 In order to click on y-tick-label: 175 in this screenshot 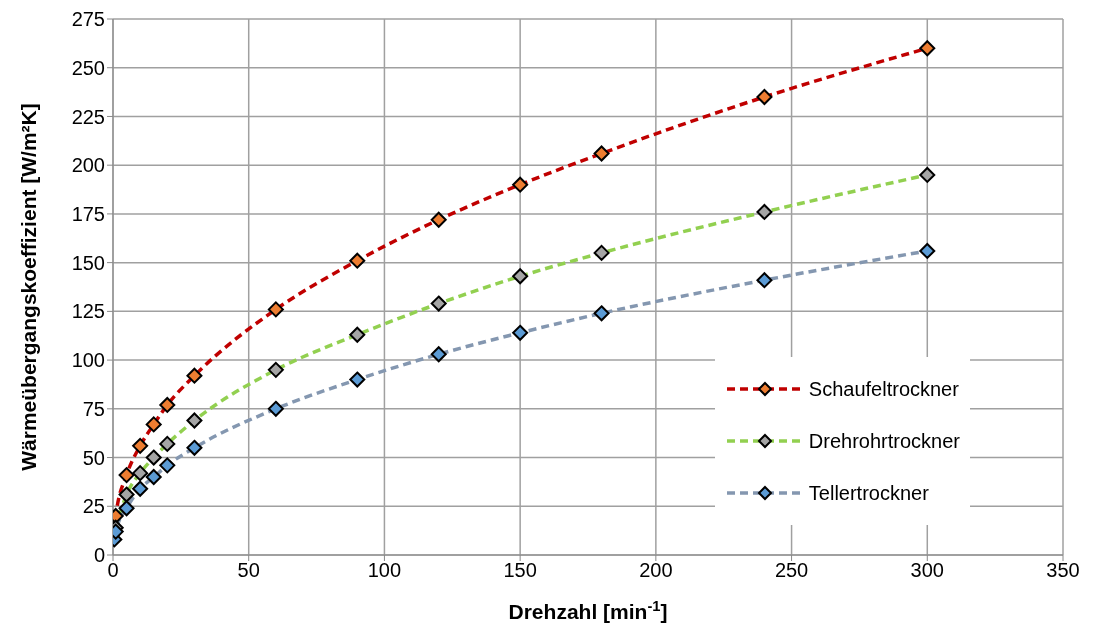, I will do `click(88, 214)`.